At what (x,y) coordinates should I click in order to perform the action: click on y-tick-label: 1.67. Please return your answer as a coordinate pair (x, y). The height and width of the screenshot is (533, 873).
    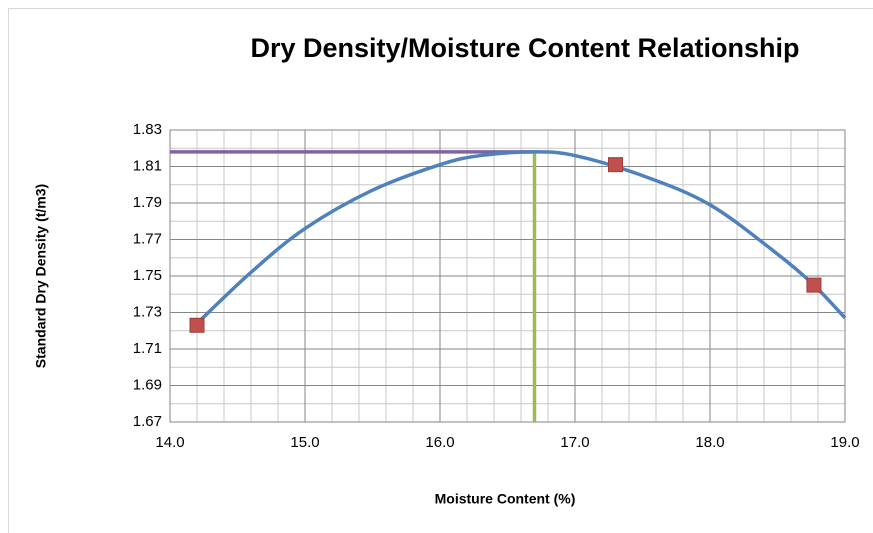
    Looking at the image, I should click on (147, 421).